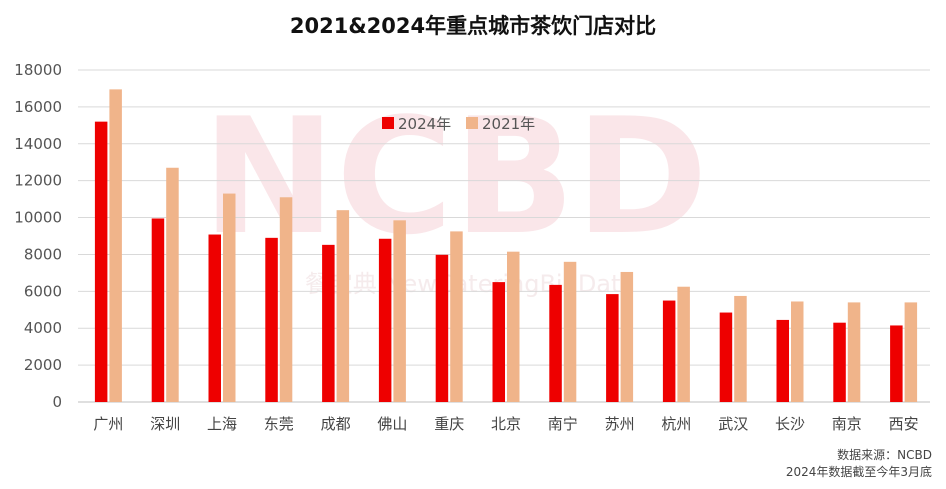  Describe the element at coordinates (43, 365) in the screenshot. I see `y-tick-label: 2000` at that location.